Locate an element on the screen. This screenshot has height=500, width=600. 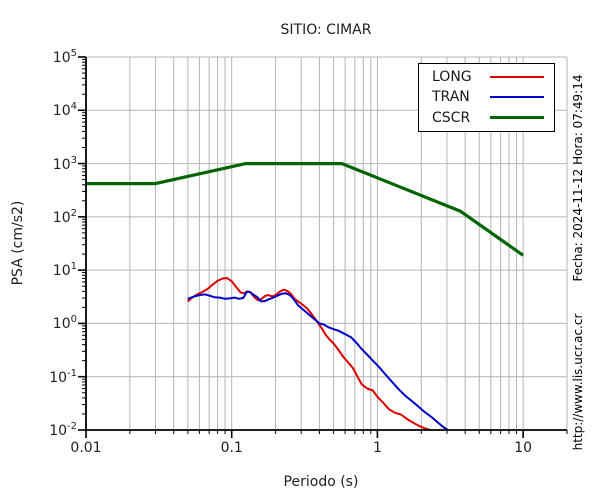
y-tick-label: 10³ is located at coordinates (64, 163).